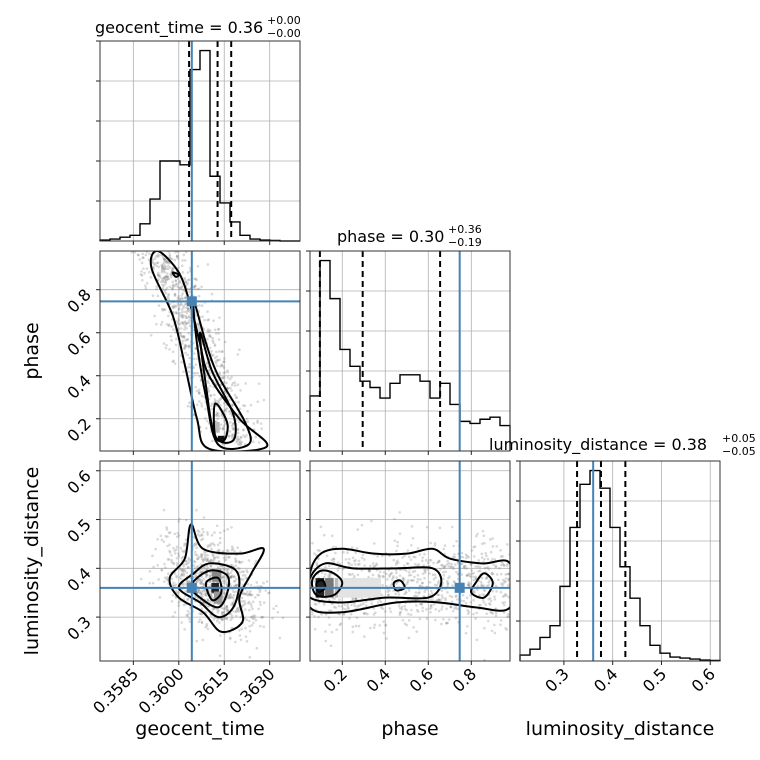 The width and height of the screenshot is (760, 760). What do you see at coordinates (206, 690) in the screenshot?
I see `xticklabel-geocent_time: 0.3615` at bounding box center [206, 690].